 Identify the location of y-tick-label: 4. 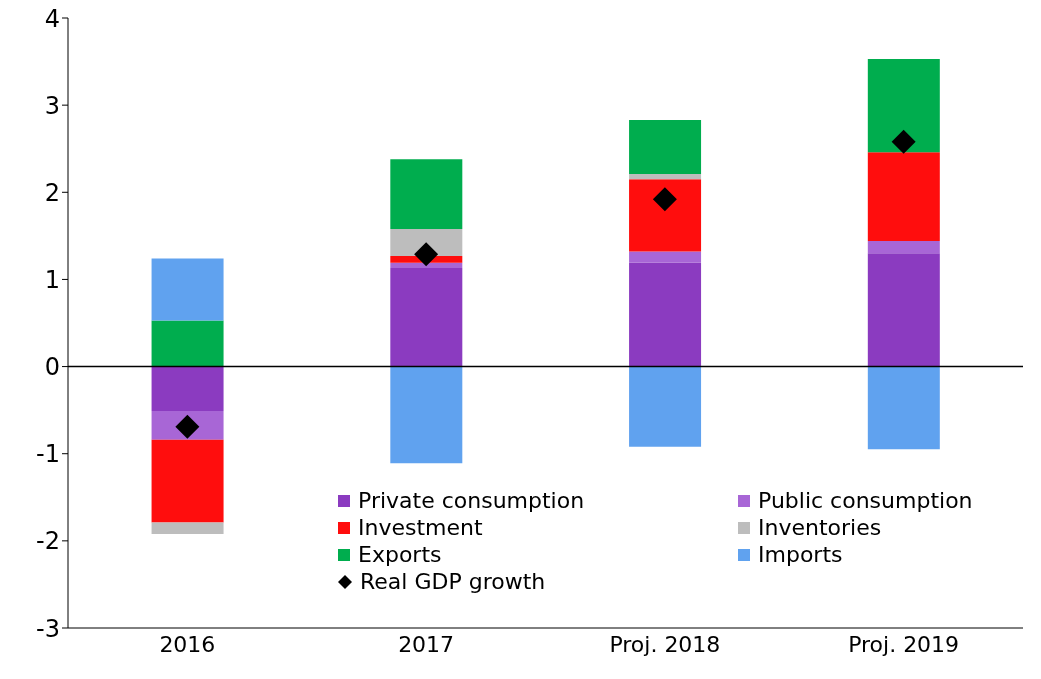
(52, 18).